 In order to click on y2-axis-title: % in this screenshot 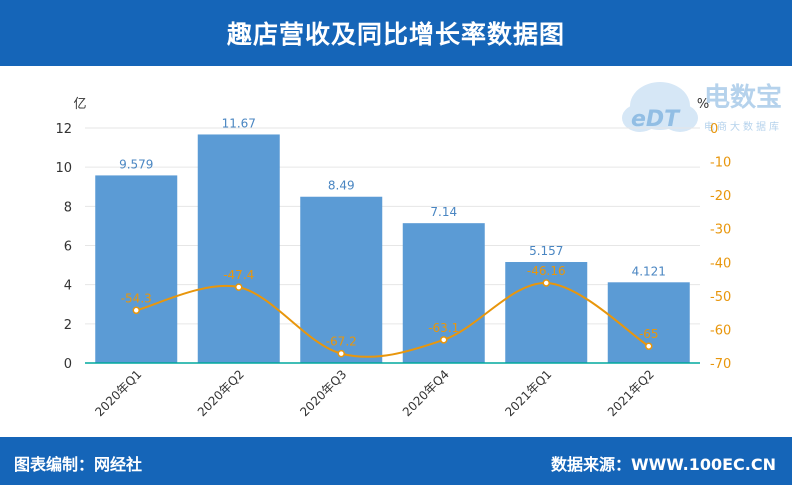, I will do `click(703, 104)`.